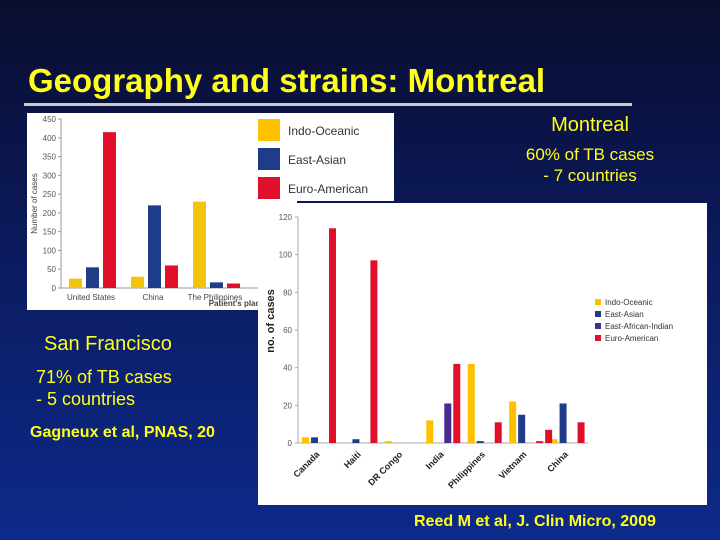 This screenshot has height=540, width=720. Describe the element at coordinates (50, 213) in the screenshot. I see `y-tick-label: 200` at that location.